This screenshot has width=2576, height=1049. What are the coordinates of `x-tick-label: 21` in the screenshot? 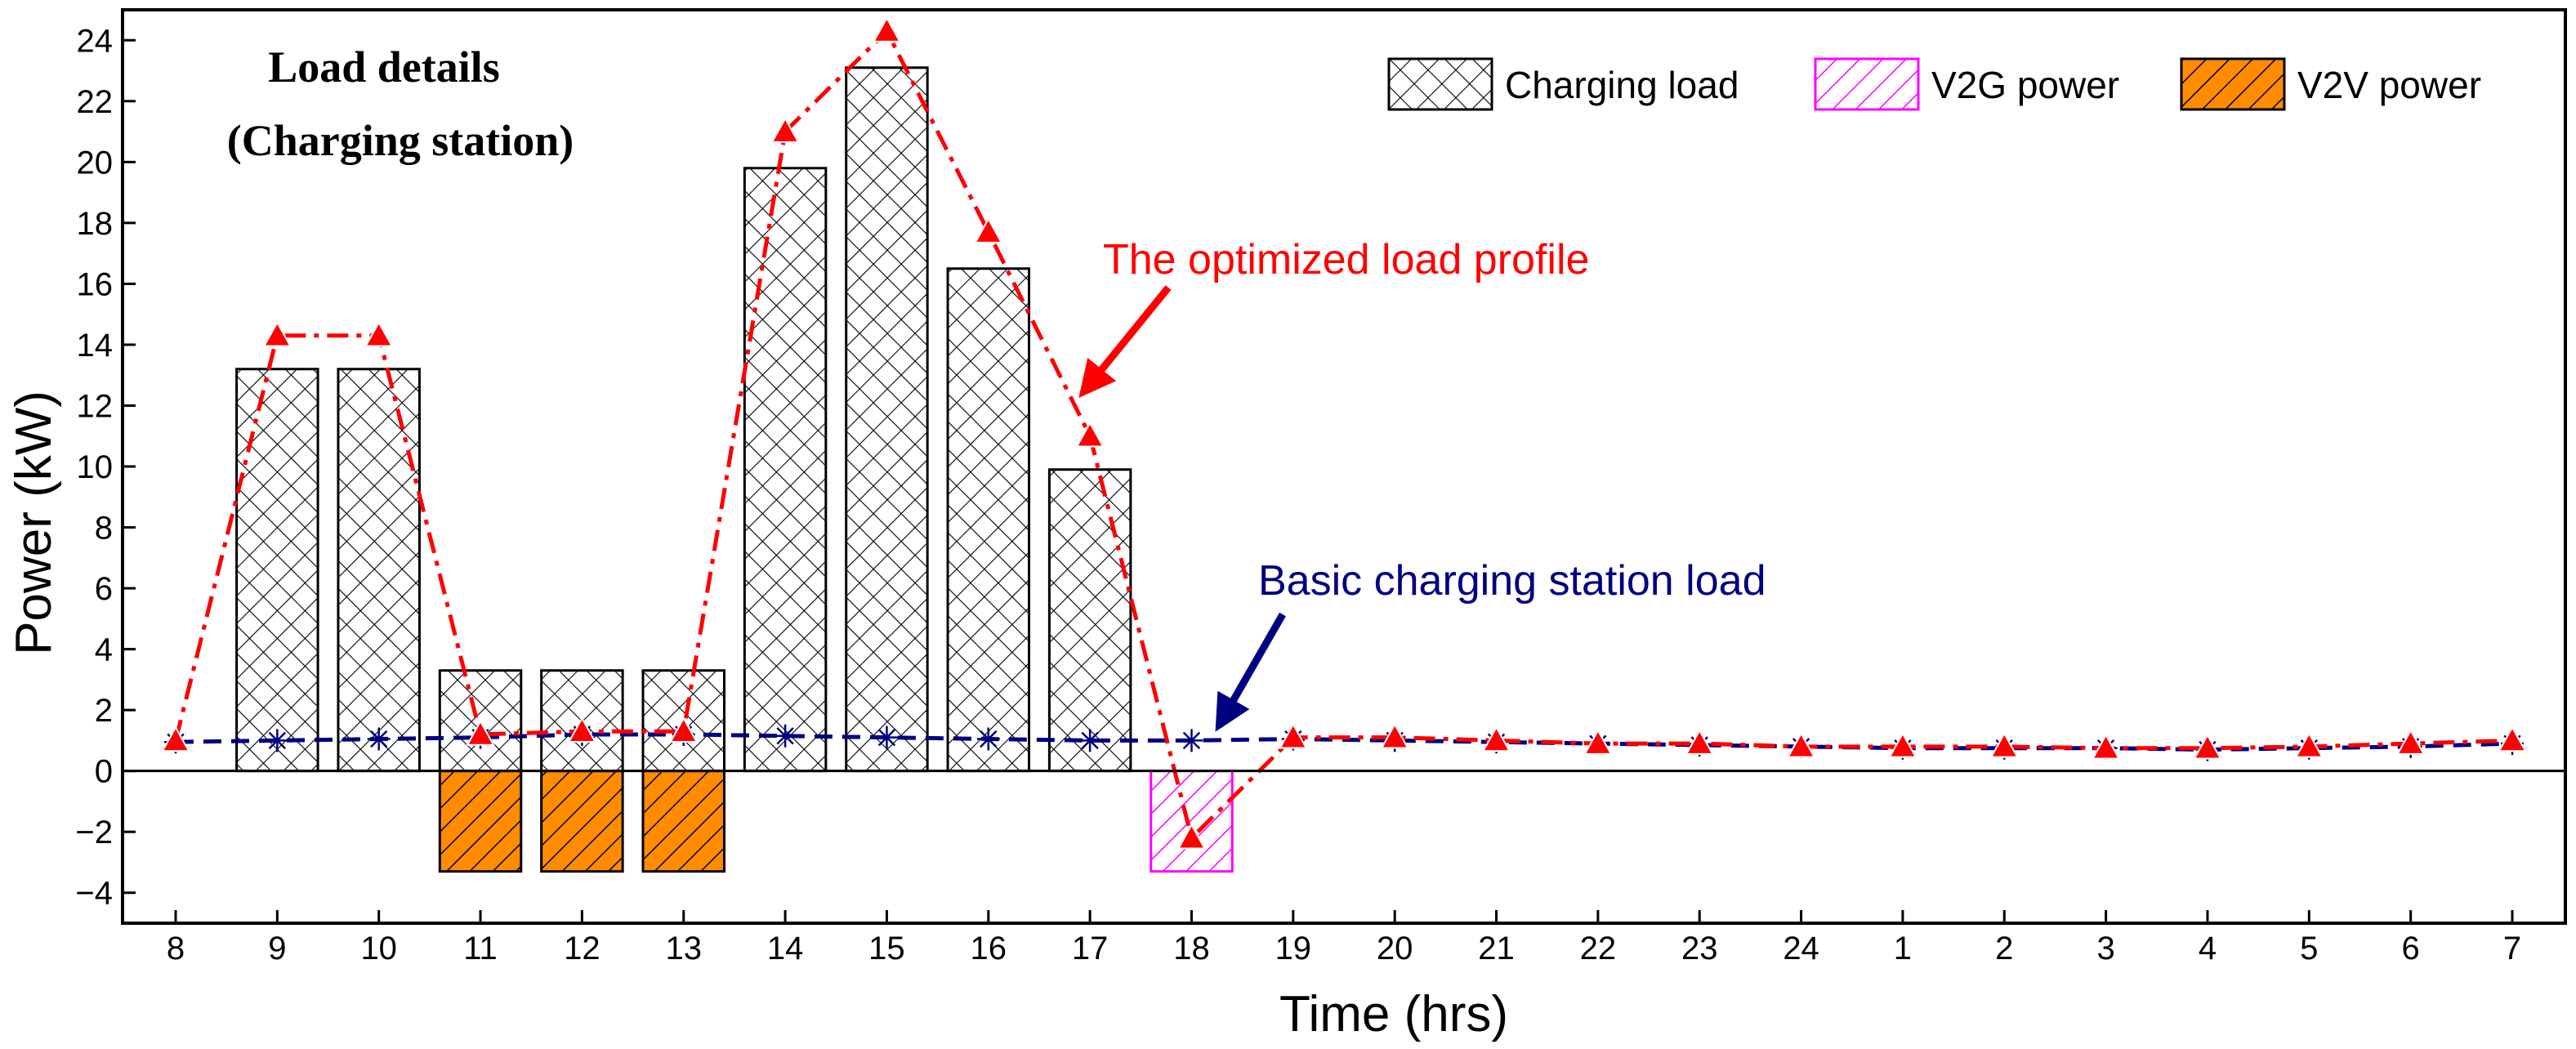 It's located at (1497, 948).